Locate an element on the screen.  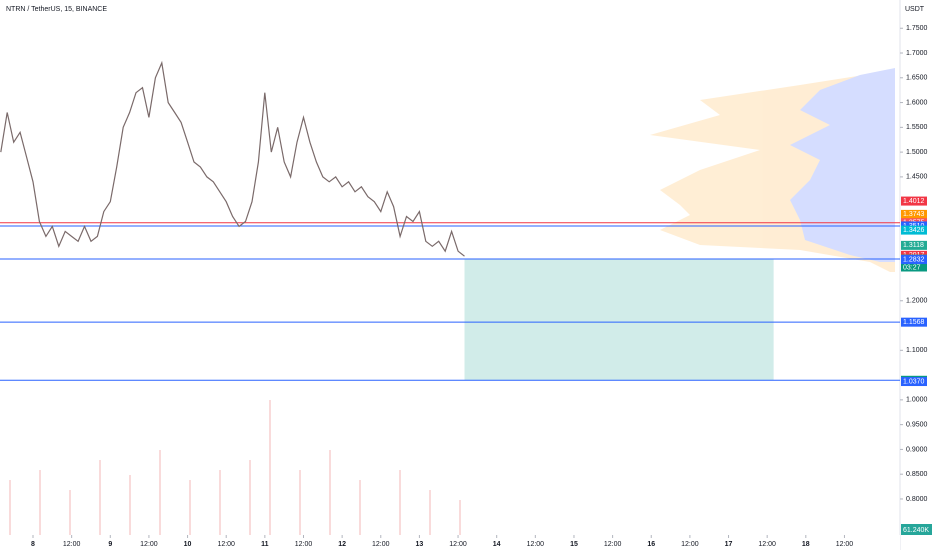
price-tag-label: 1.2832 is located at coordinates (914, 259).